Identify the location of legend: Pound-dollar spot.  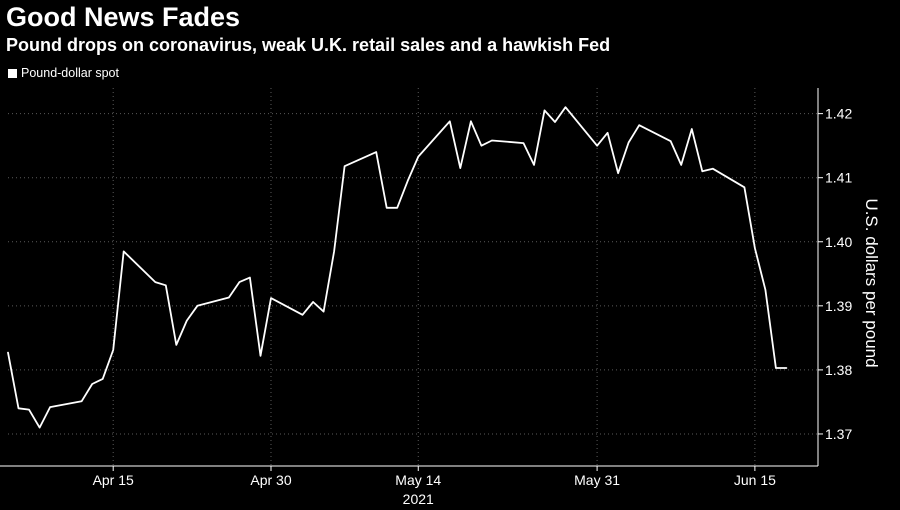
(63, 73).